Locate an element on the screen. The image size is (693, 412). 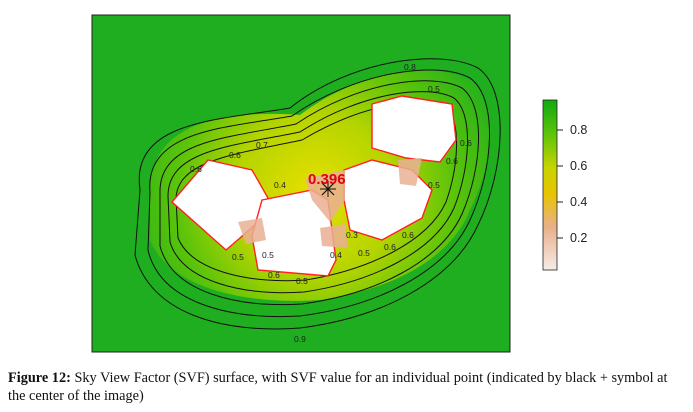
legend-tick: 0.2 is located at coordinates (578, 238).